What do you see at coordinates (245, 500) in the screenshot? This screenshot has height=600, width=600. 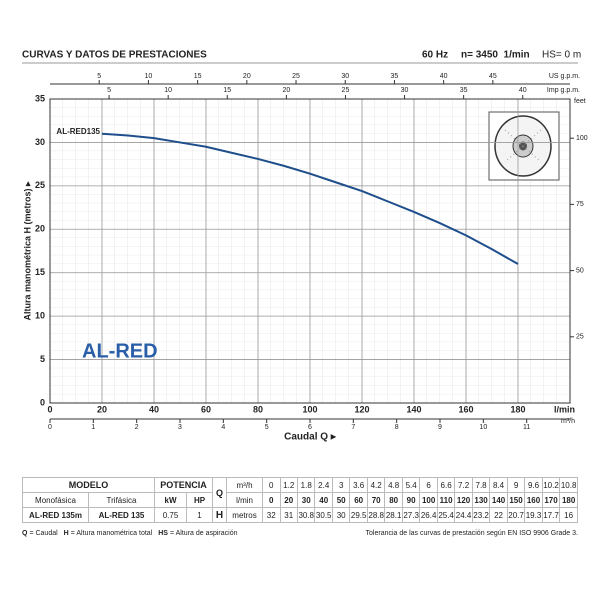 I see `lmin-unit: l/min` at bounding box center [245, 500].